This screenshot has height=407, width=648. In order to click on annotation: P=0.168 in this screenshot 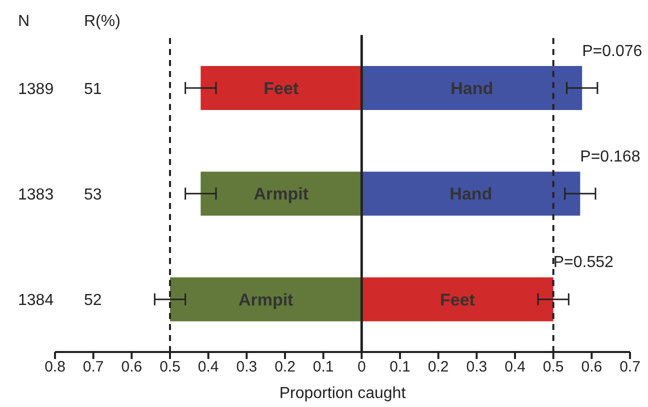, I will do `click(610, 157)`.